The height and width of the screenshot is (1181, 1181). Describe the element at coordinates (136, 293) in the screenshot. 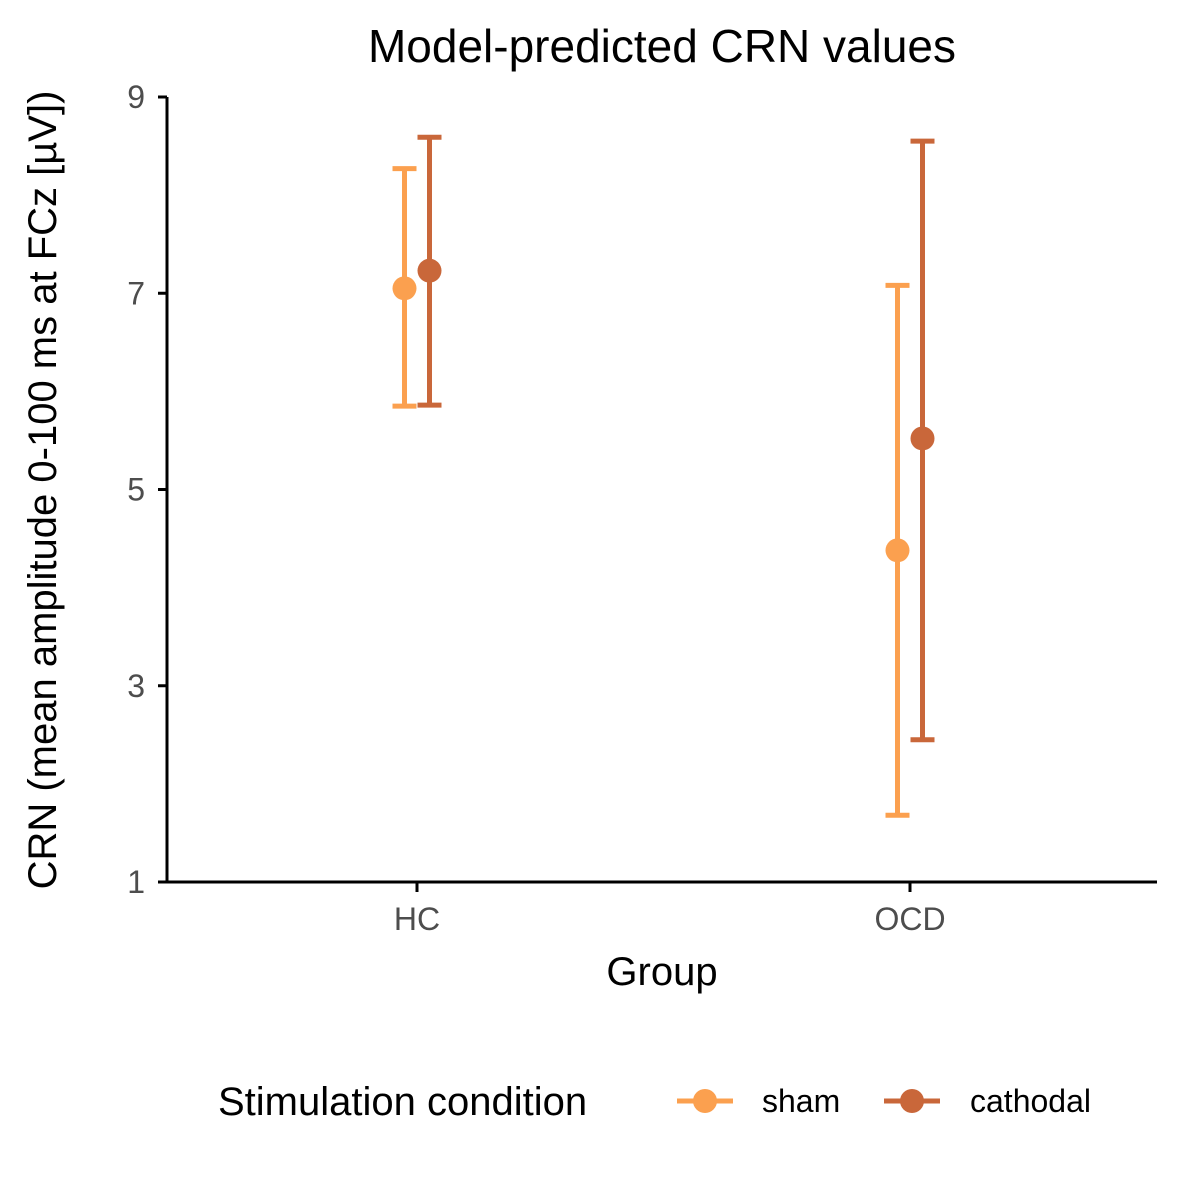

I see `y-tick-label: 7` at that location.